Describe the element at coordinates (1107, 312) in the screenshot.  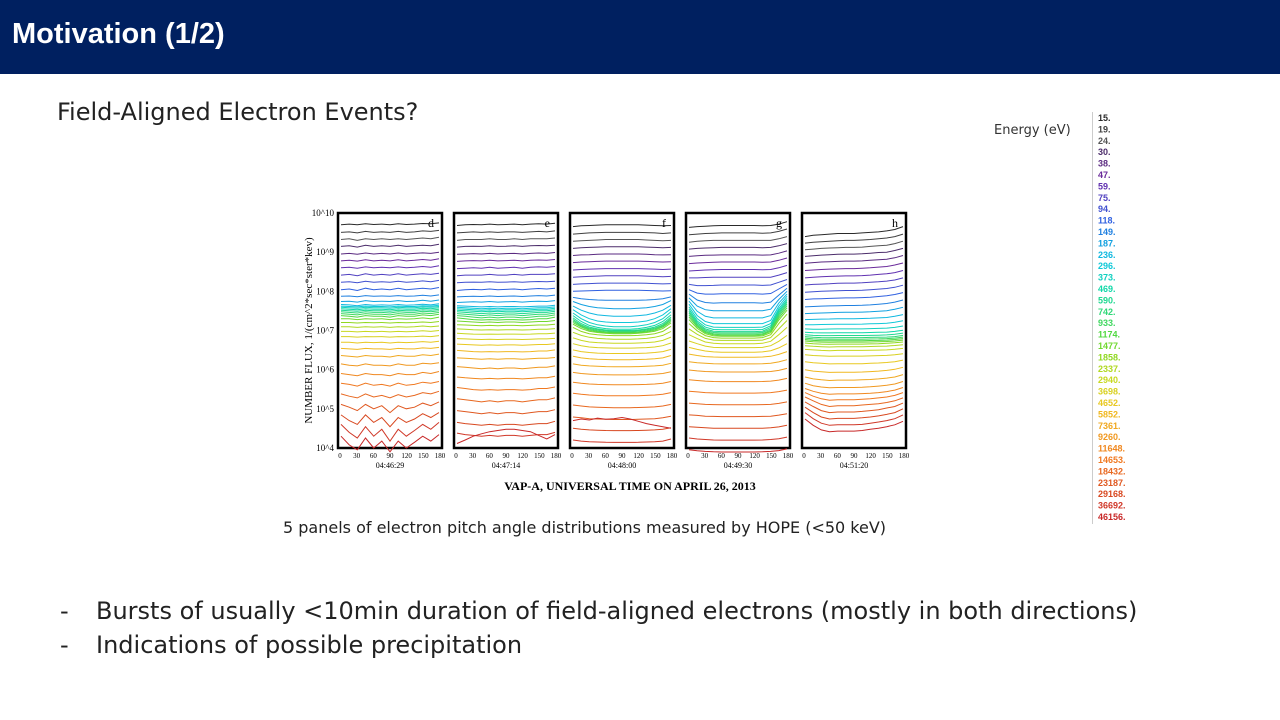
I see `legend-entry: 742.` at that location.